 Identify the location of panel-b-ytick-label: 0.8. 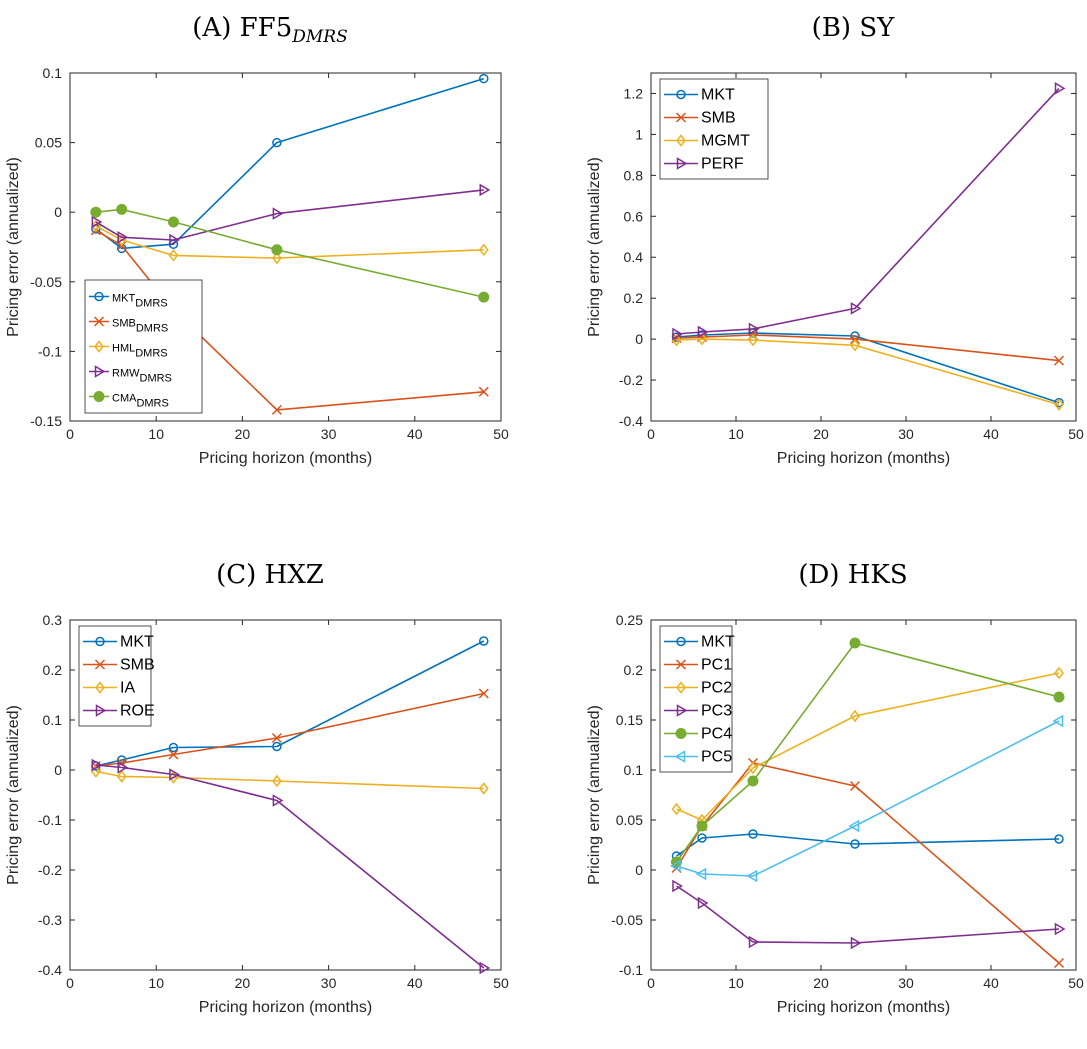
(634, 175).